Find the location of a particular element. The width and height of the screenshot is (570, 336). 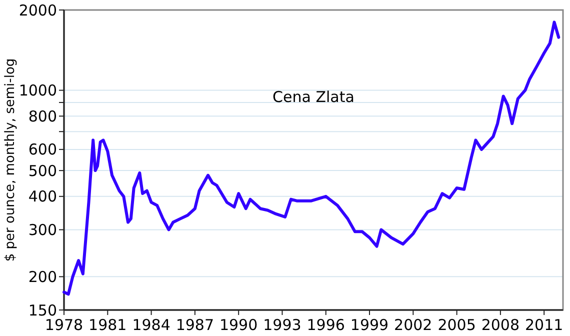

text: Cena Zlata is located at coordinates (313, 97).